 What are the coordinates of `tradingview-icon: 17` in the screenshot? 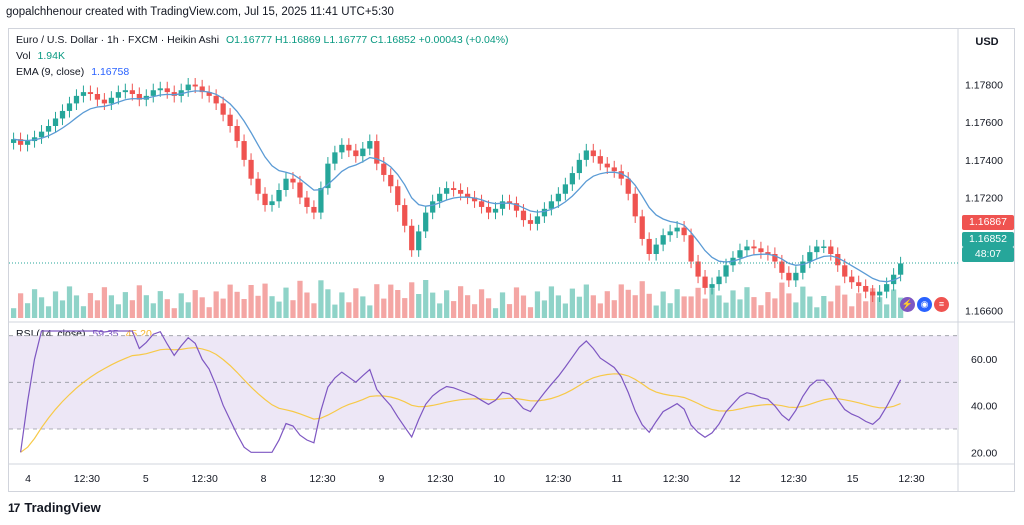 It's located at (14, 507).